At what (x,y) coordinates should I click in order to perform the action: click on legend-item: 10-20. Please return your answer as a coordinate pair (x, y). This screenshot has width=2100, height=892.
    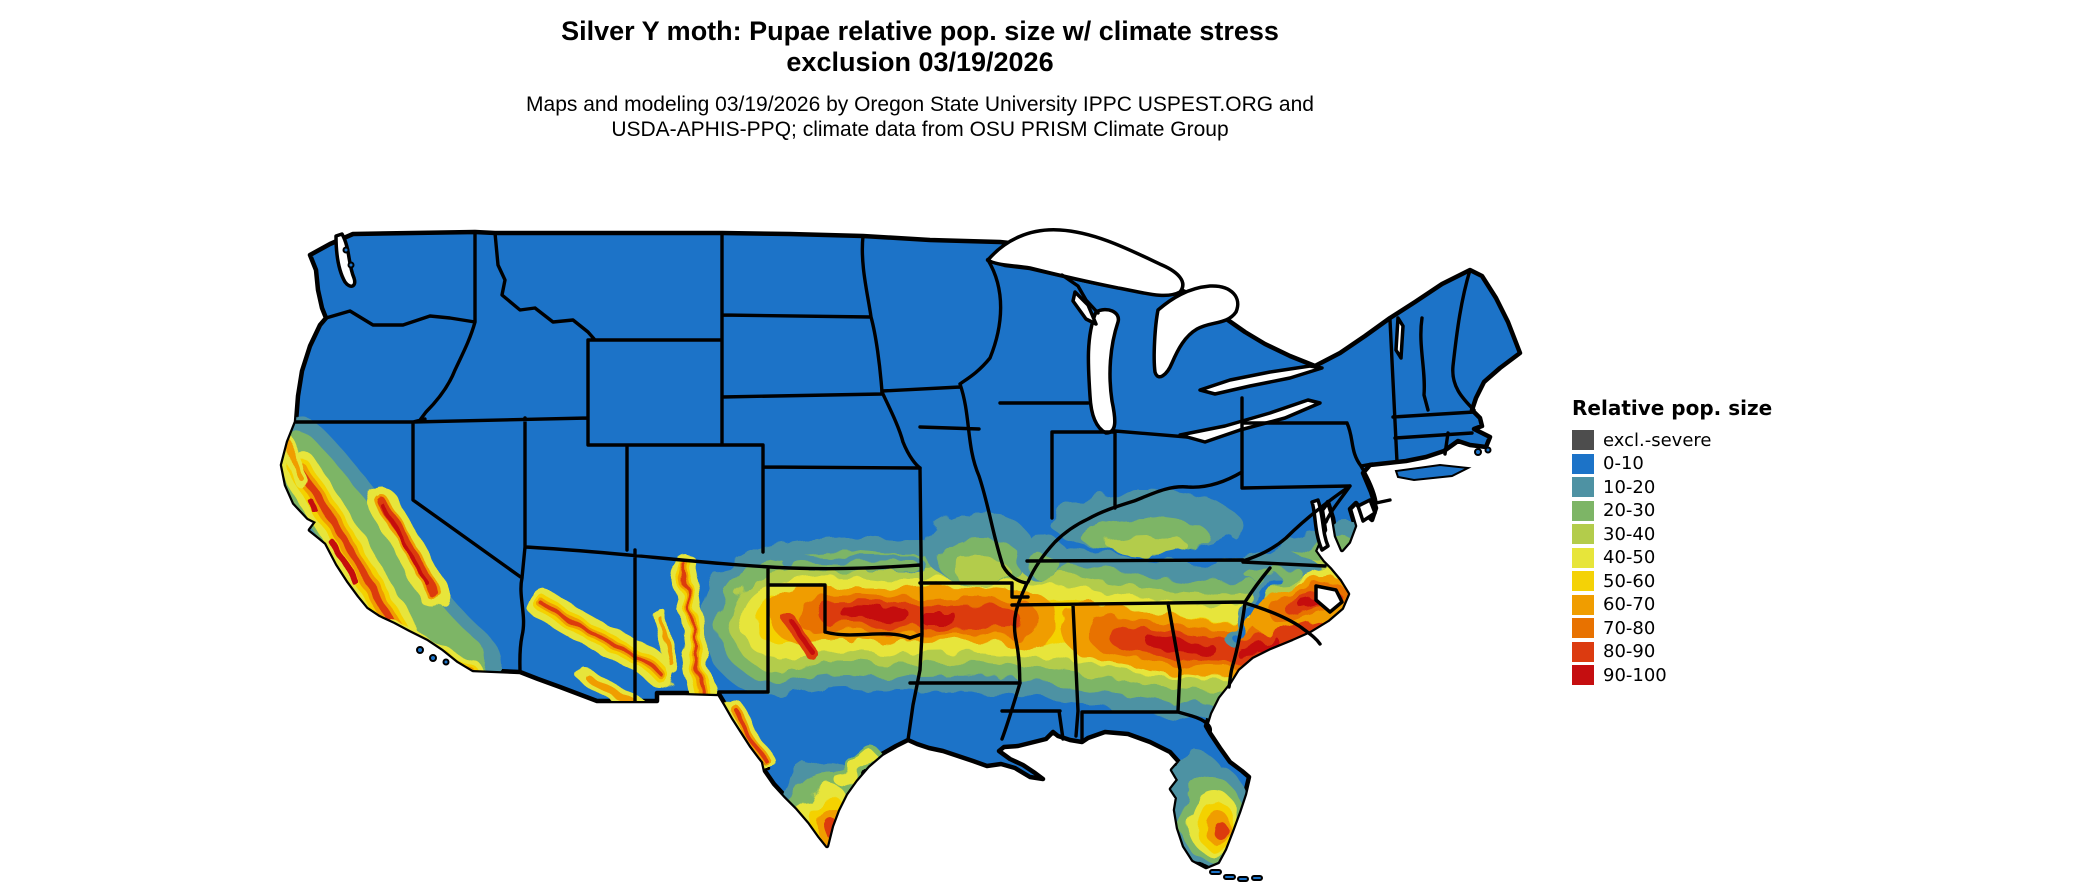
    Looking at the image, I should click on (1702, 487).